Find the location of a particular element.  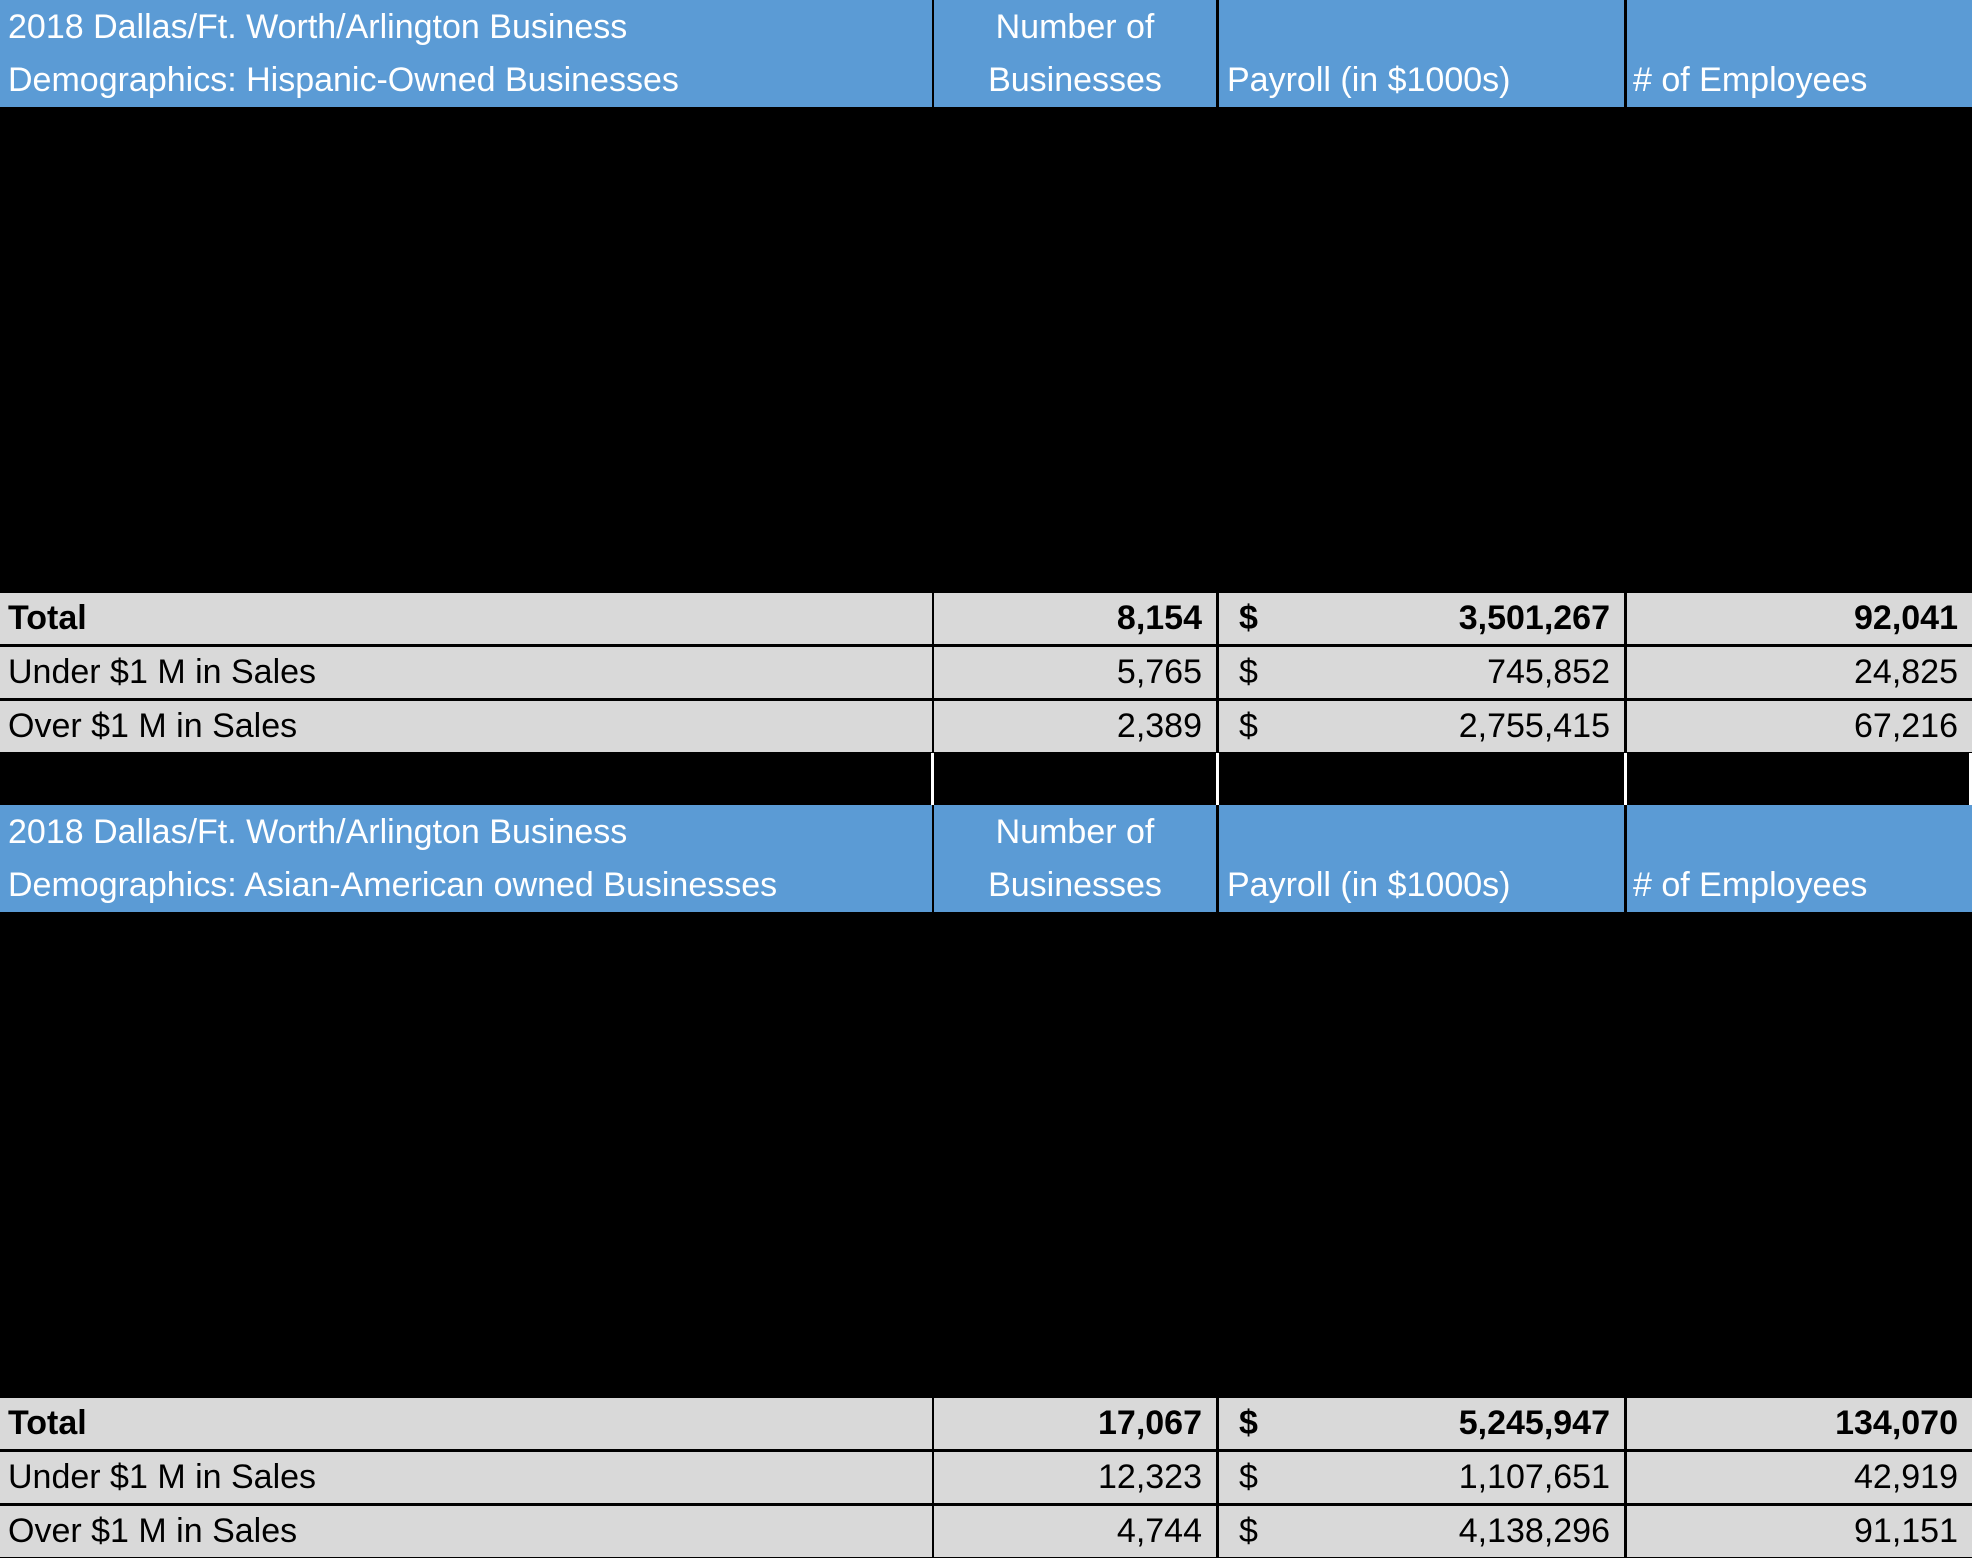

payroll-value: 745,852 is located at coordinates (1548, 672).